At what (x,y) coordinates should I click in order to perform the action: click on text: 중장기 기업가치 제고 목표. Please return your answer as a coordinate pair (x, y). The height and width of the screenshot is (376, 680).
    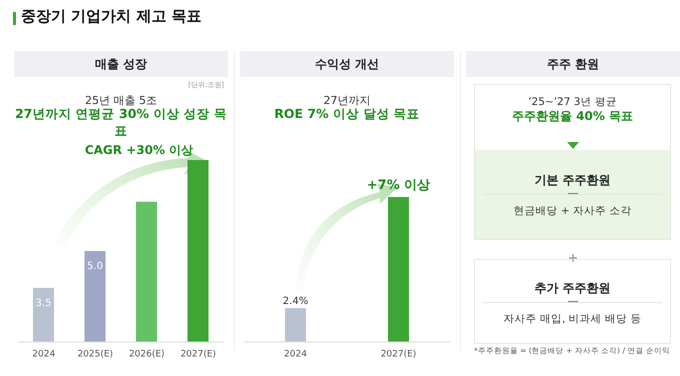
    Looking at the image, I should click on (111, 16).